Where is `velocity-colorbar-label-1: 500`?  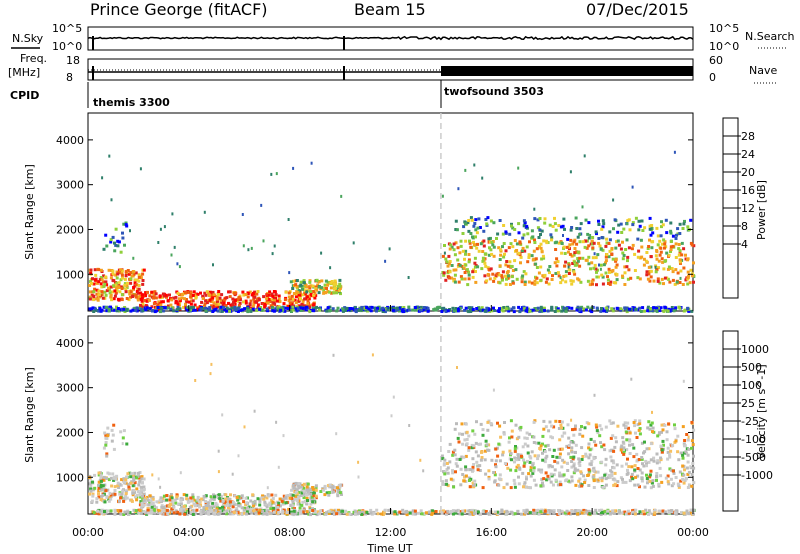 velocity-colorbar-label-1: 500 is located at coordinates (751, 367).